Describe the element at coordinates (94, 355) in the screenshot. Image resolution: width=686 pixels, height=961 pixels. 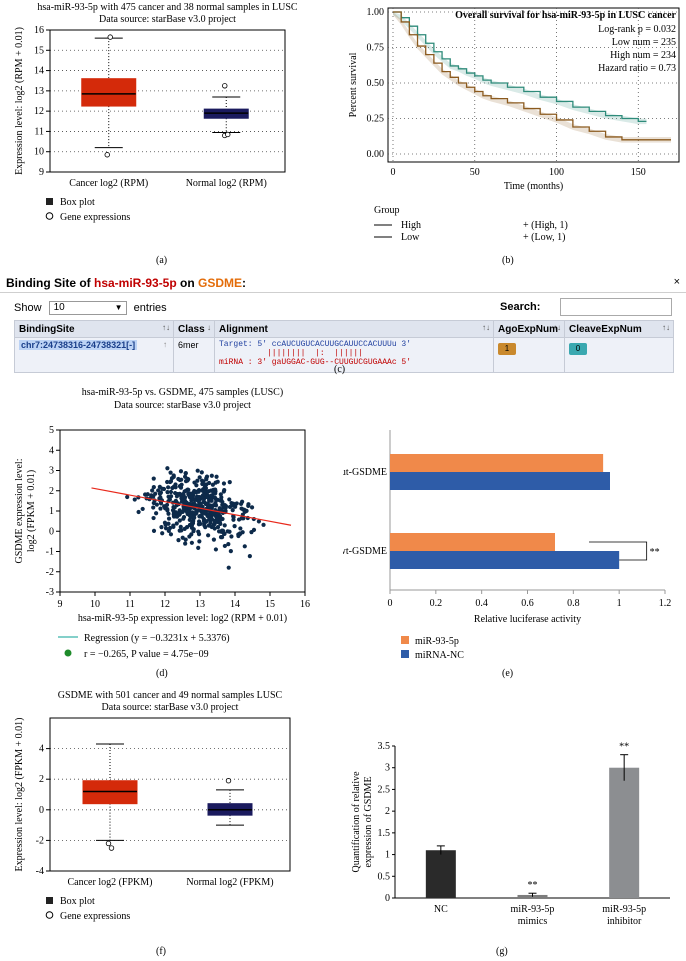
I see `cell-bindingsite: chr7:24738316-24738321[-] ↑` at that location.